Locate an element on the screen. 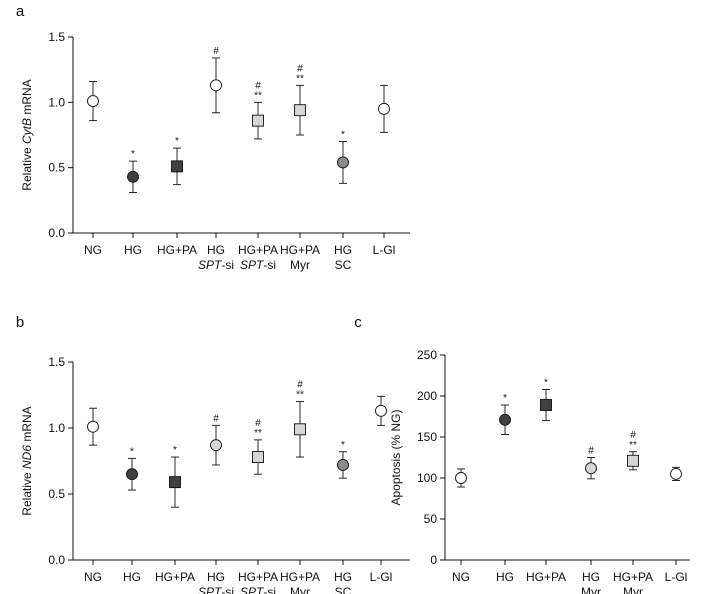 This screenshot has width=708, height=594. y-tick-label: 50 is located at coordinates (431, 519).